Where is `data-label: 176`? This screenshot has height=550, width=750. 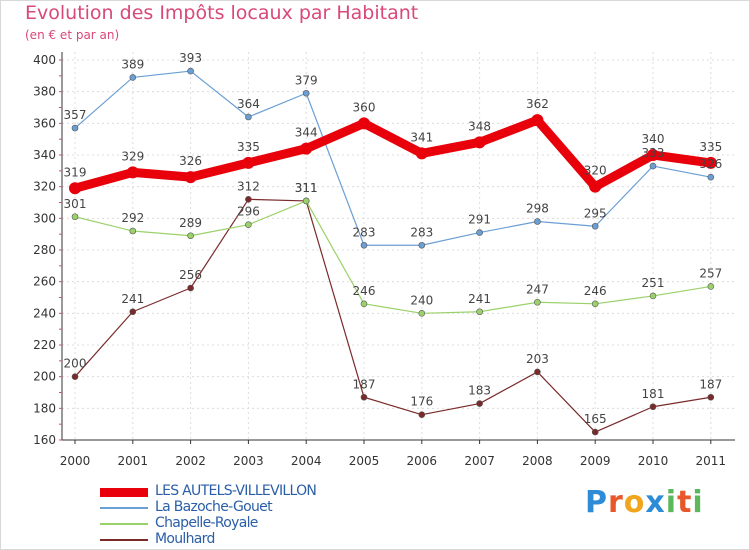
data-label: 176 is located at coordinates (421, 402).